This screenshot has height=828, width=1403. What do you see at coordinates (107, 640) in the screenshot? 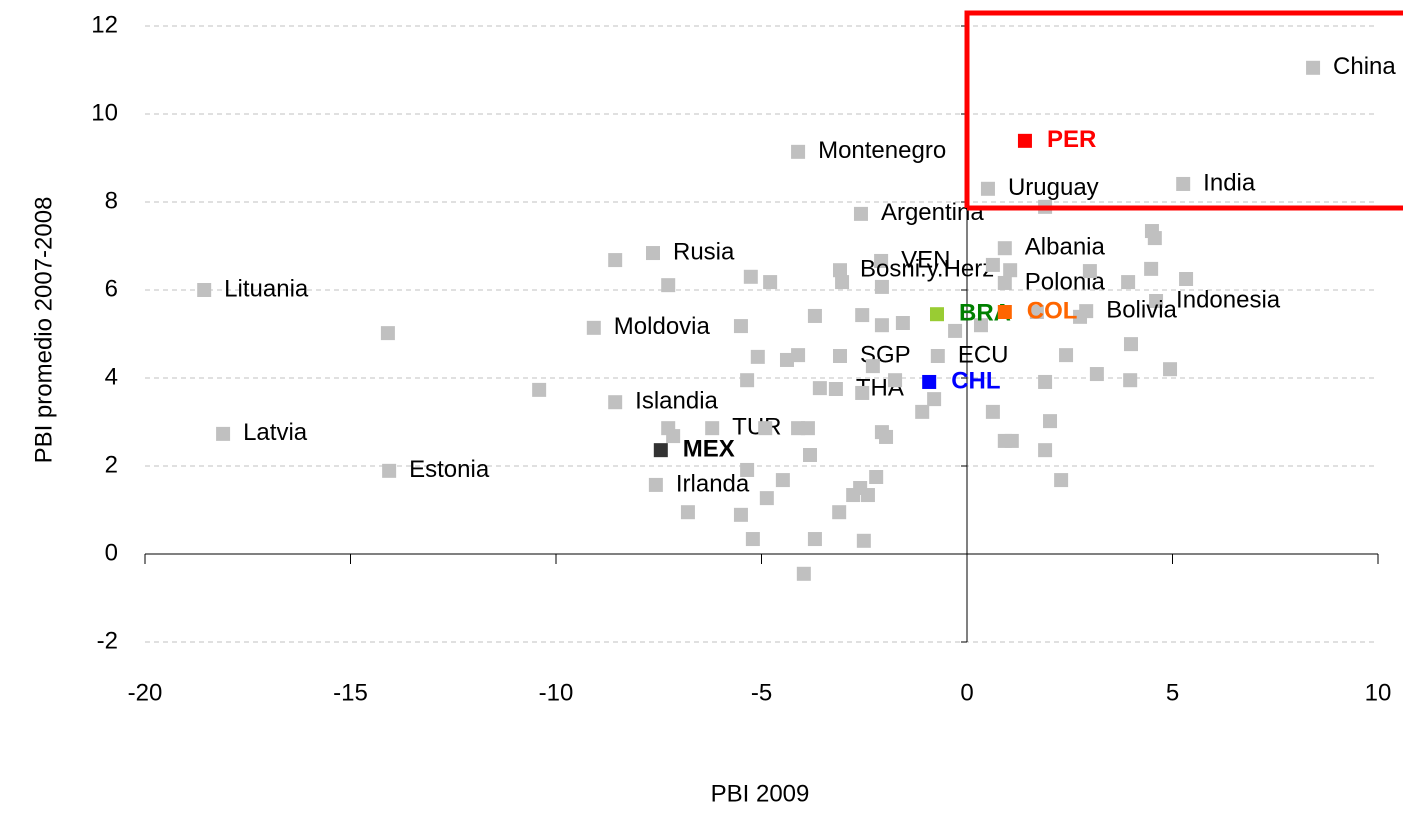
I see `y-tick-label: -2` at bounding box center [107, 640].